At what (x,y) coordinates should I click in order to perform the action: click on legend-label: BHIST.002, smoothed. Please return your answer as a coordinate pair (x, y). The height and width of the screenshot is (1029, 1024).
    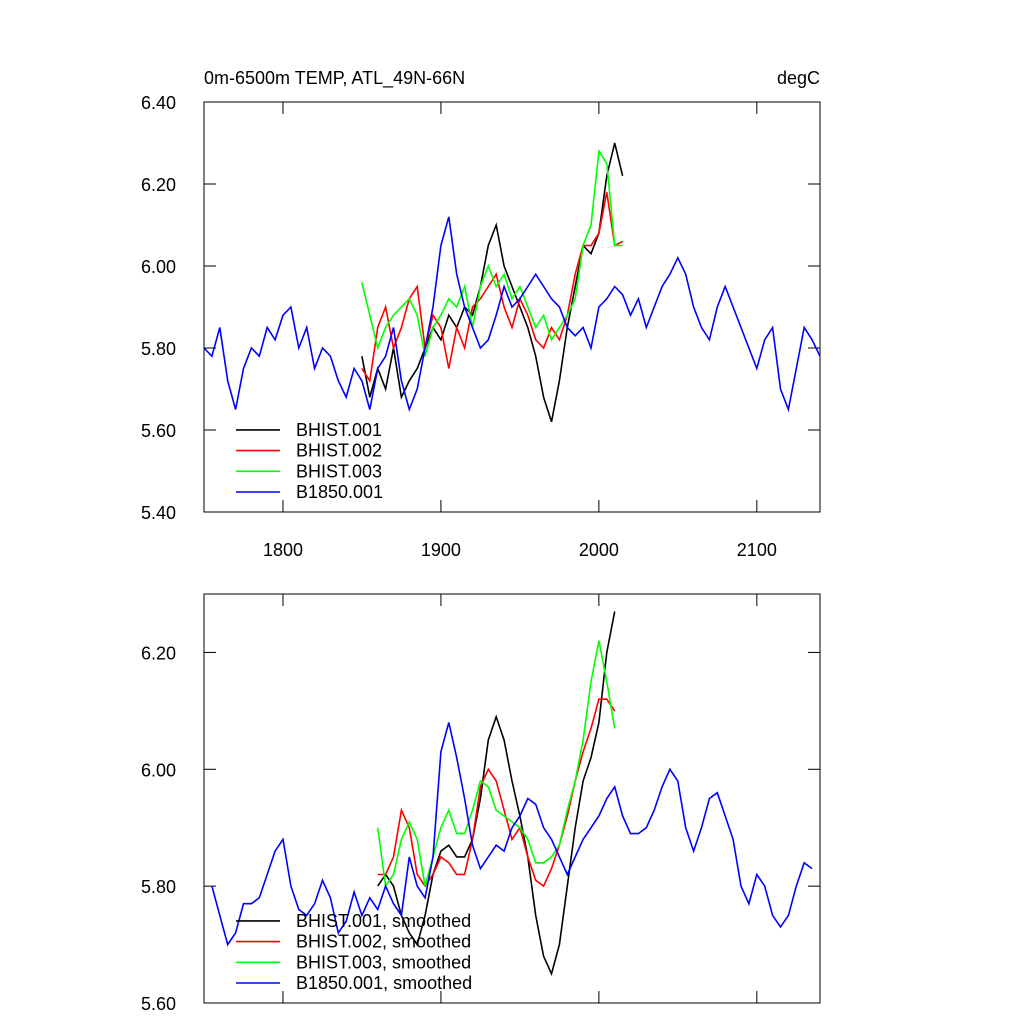
    Looking at the image, I should click on (383, 942).